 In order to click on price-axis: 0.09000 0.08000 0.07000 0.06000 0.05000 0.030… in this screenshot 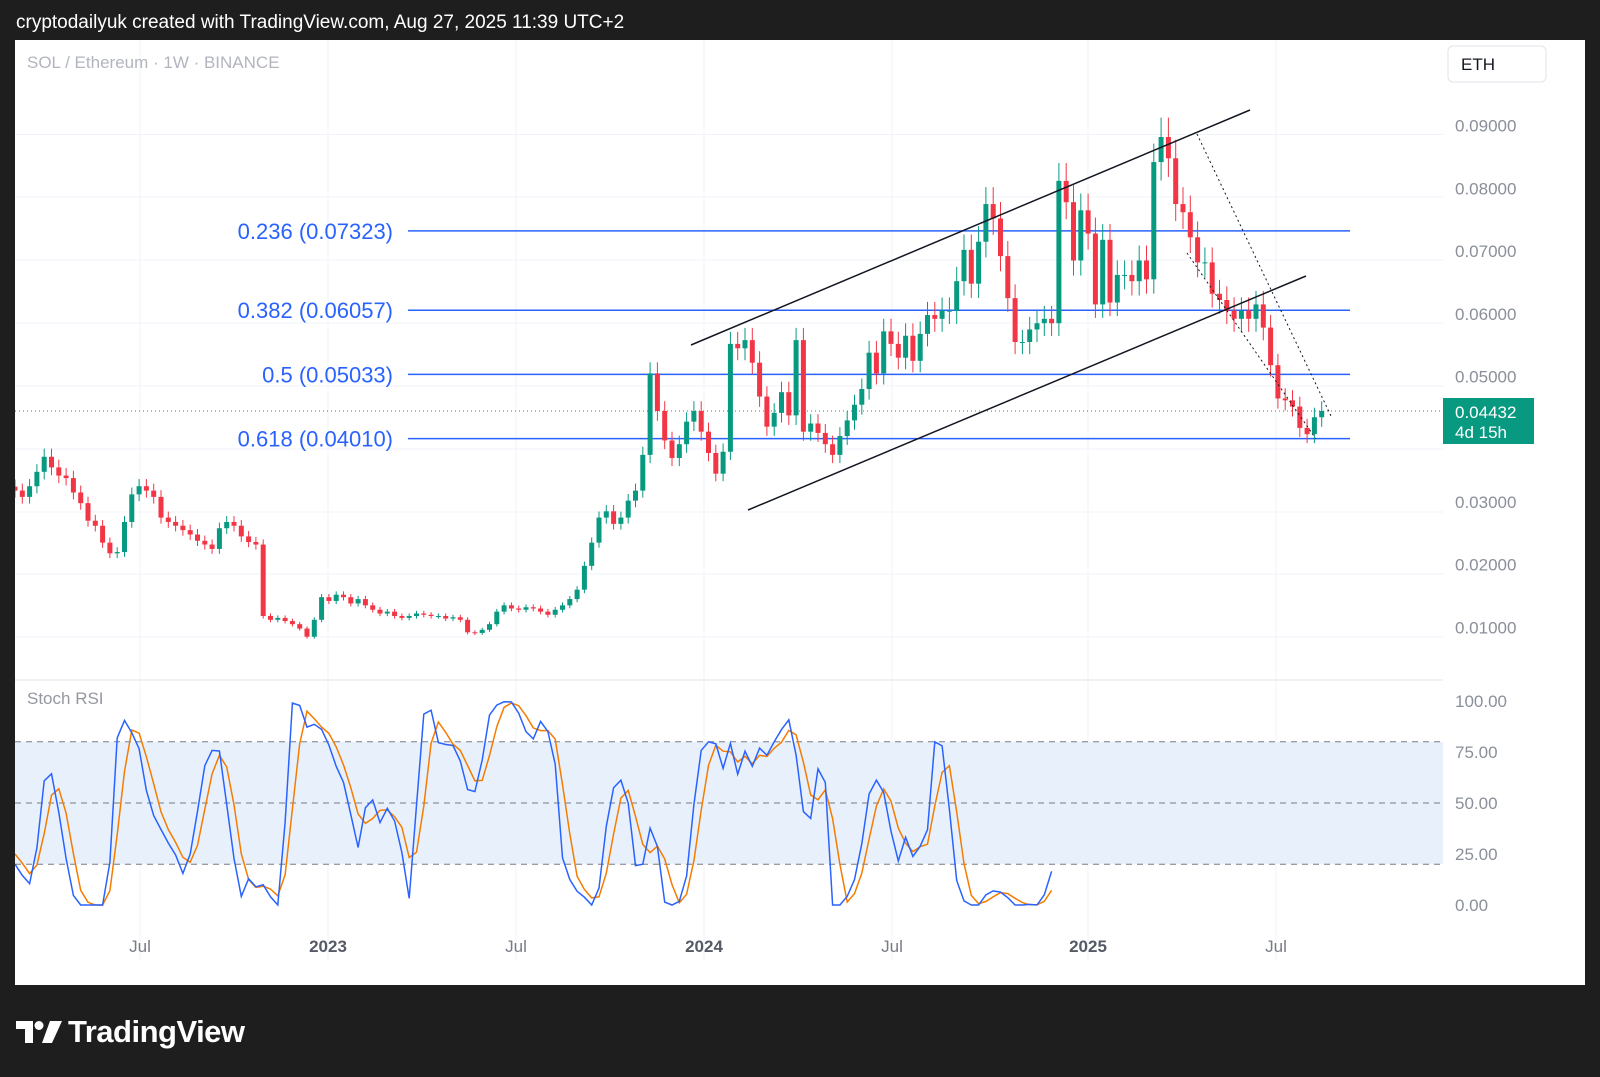, I will do `click(1485, 516)`.